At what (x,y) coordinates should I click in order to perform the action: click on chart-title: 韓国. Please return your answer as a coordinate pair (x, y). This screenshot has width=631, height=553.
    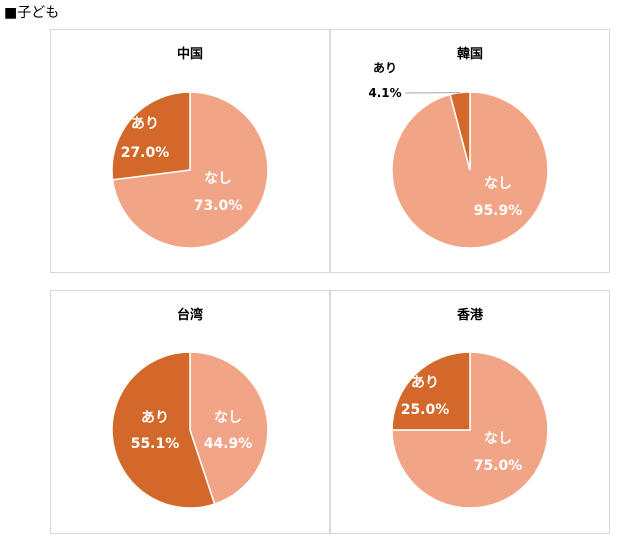
    Looking at the image, I should click on (469, 54).